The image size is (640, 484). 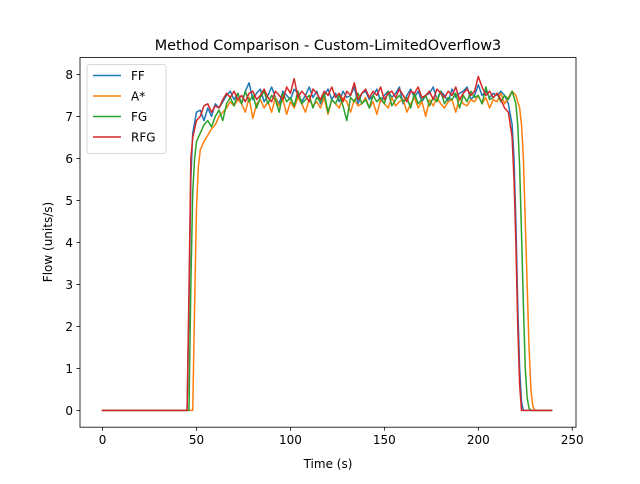 I want to click on x-axis-label: Time (s), so click(x=328, y=464).